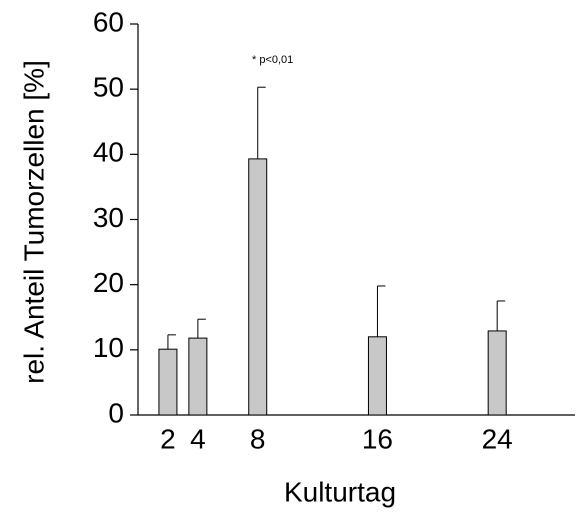 The width and height of the screenshot is (582, 515). I want to click on y-tick-label: 60, so click(108, 21).